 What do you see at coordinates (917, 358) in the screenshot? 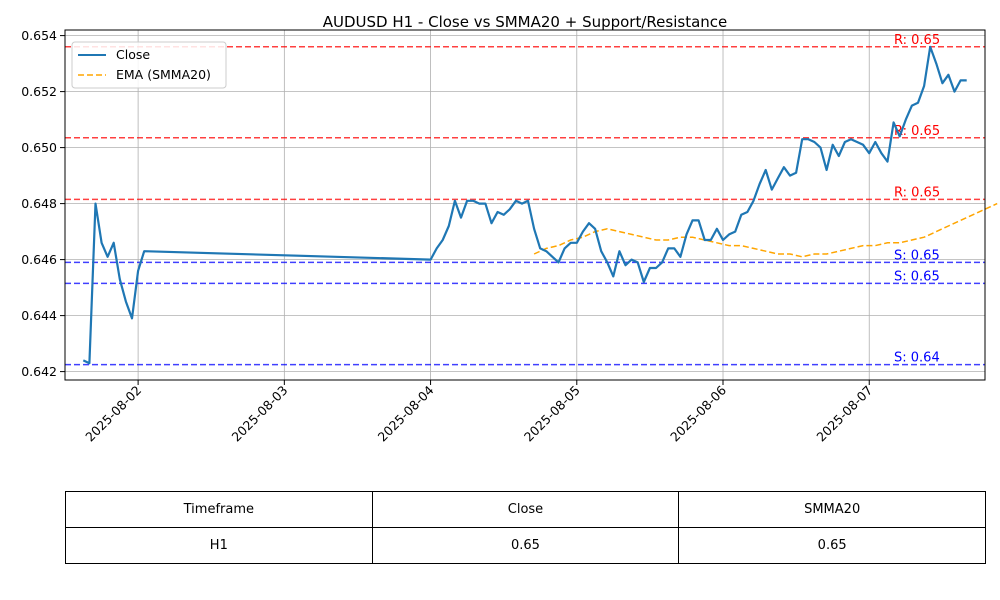
I see `support-label: S: 0.64` at bounding box center [917, 358].